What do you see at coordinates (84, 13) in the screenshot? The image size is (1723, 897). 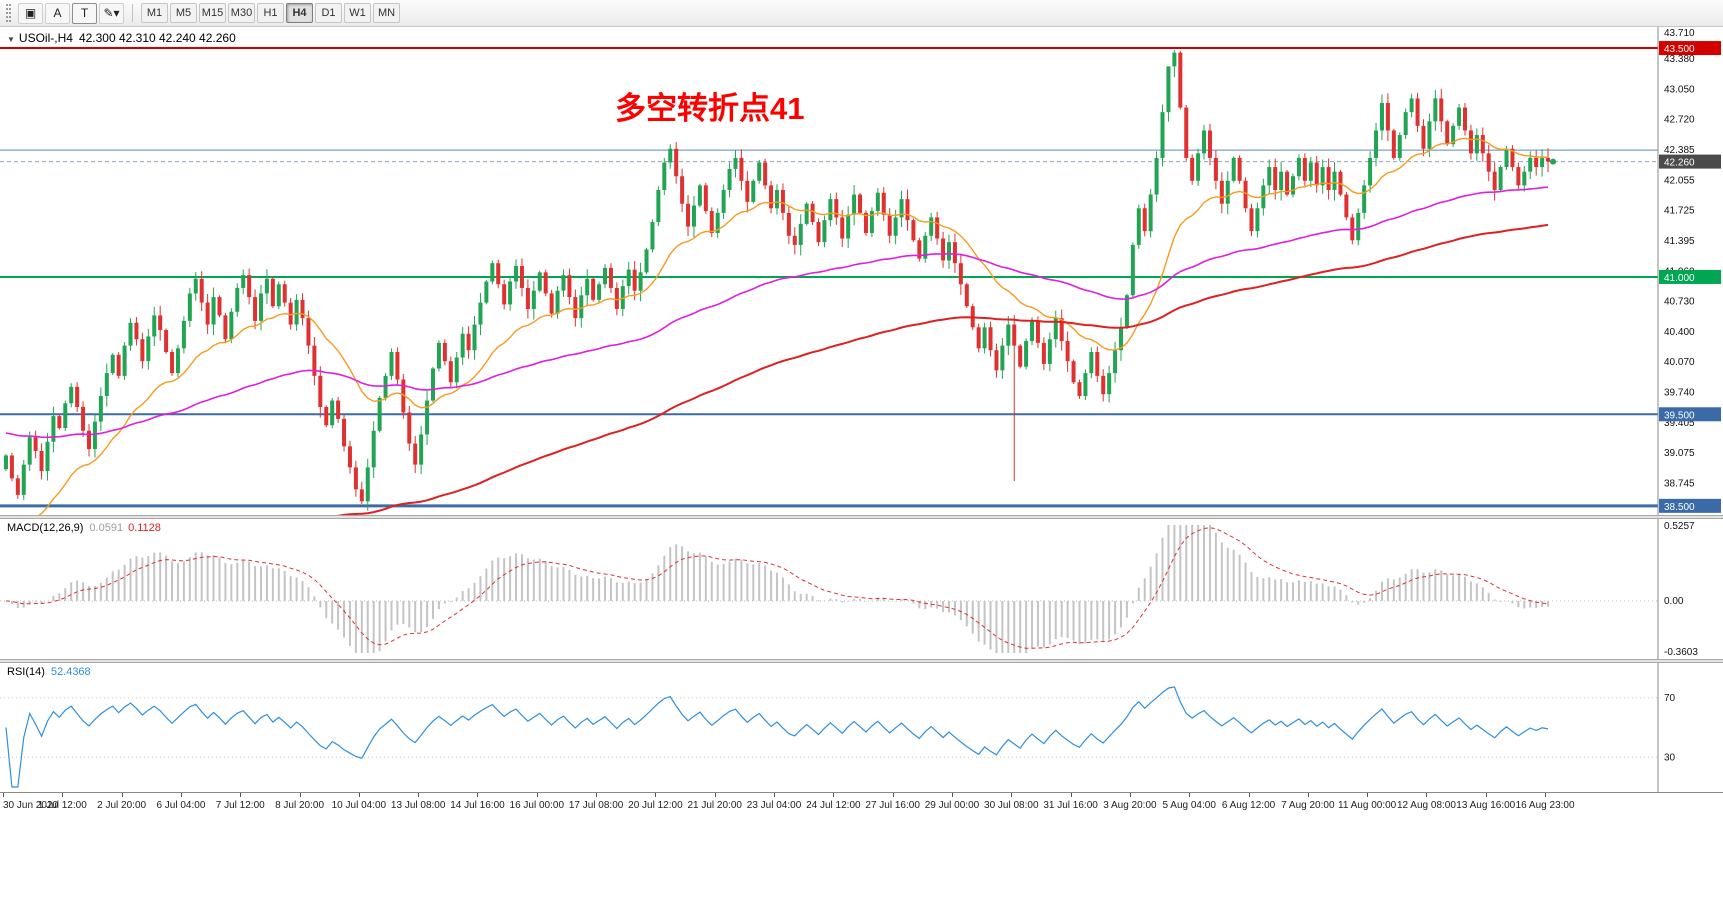 I see `text-box-tool-button: T` at bounding box center [84, 13].